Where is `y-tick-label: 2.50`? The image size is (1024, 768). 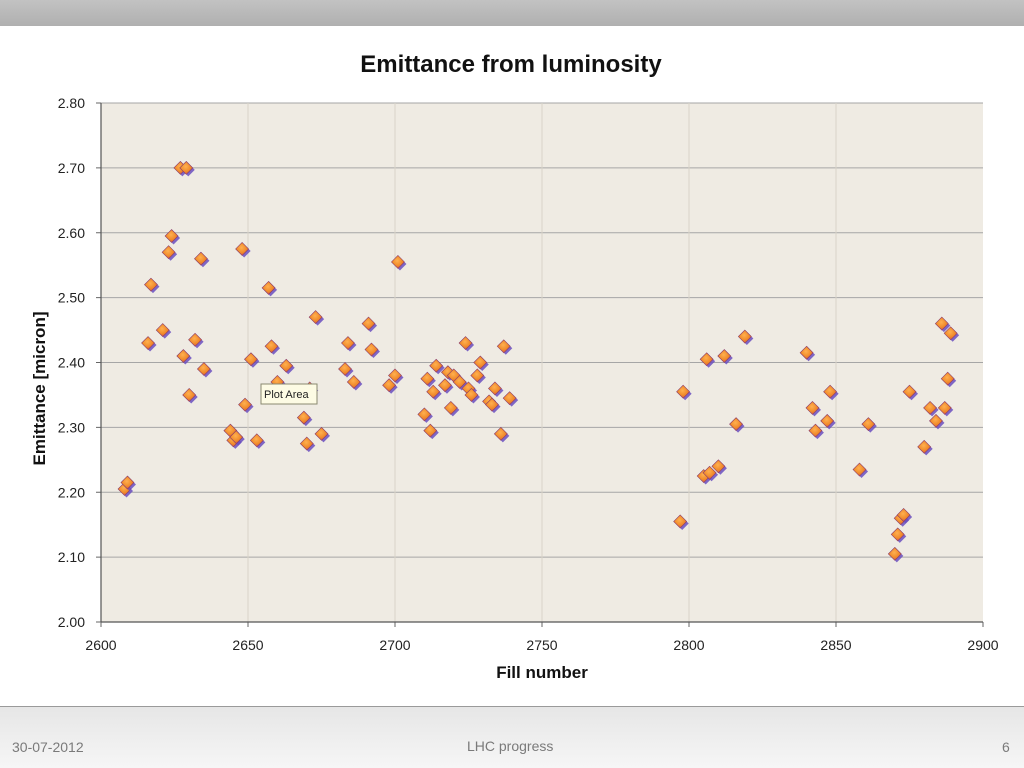 y-tick-label: 2.50 is located at coordinates (71, 298).